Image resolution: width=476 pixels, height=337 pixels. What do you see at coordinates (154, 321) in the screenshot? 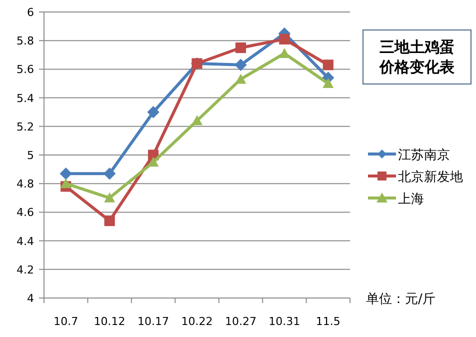
I see `x-tick-label: 10.17` at bounding box center [154, 321].